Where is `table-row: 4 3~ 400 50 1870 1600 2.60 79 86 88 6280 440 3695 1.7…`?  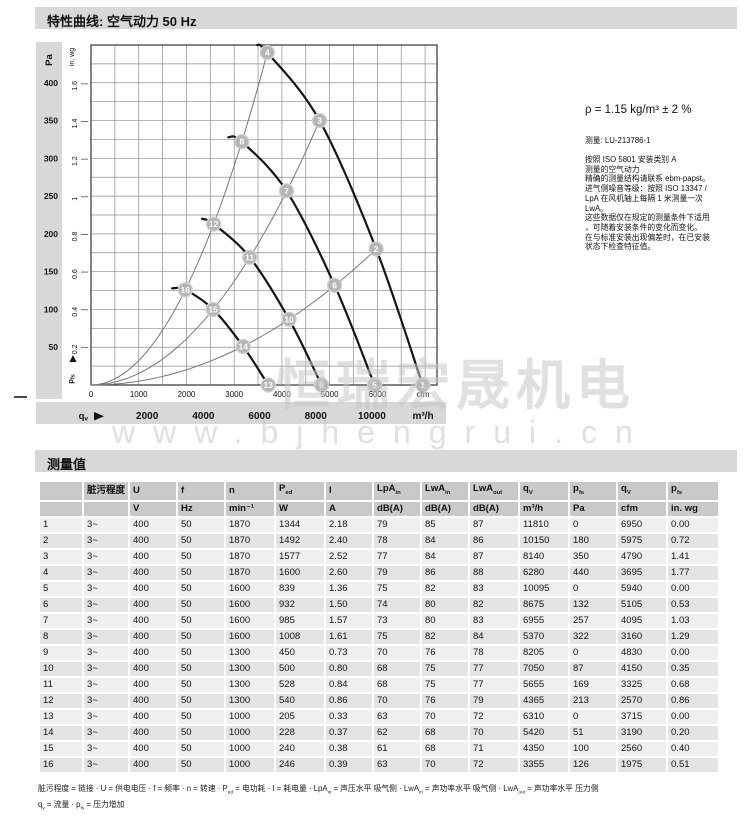
table-row: 4 3~ 400 50 1870 1600 2.60 79 86 88 6280 440 3695 1.7… is located at coordinates (379, 572).